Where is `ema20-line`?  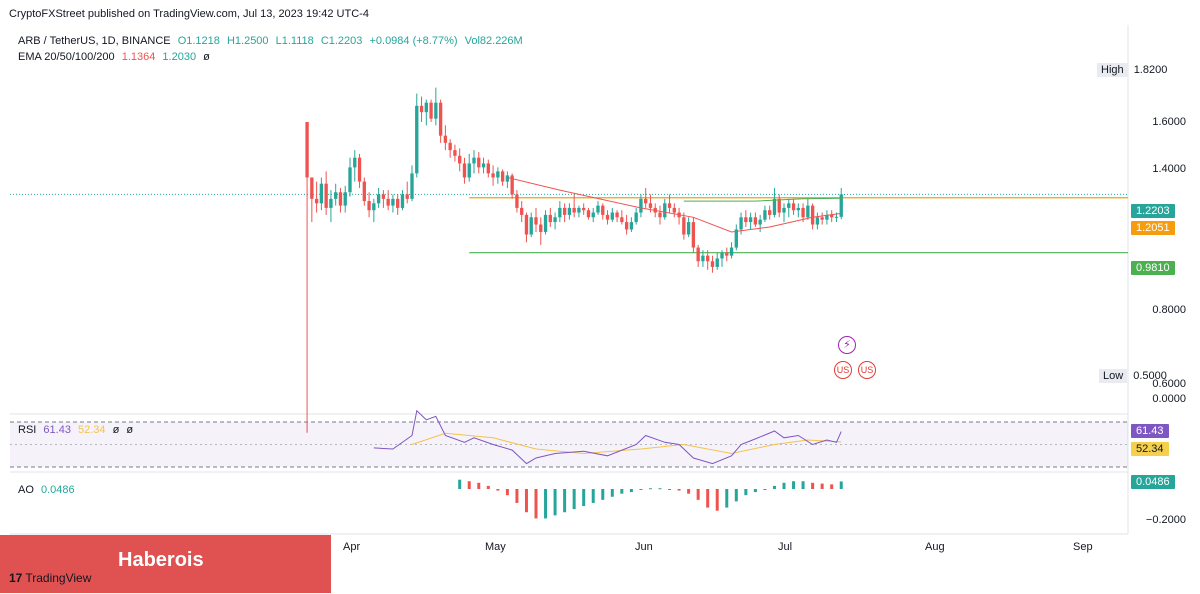
ema20-line is located at coordinates (674, 205).